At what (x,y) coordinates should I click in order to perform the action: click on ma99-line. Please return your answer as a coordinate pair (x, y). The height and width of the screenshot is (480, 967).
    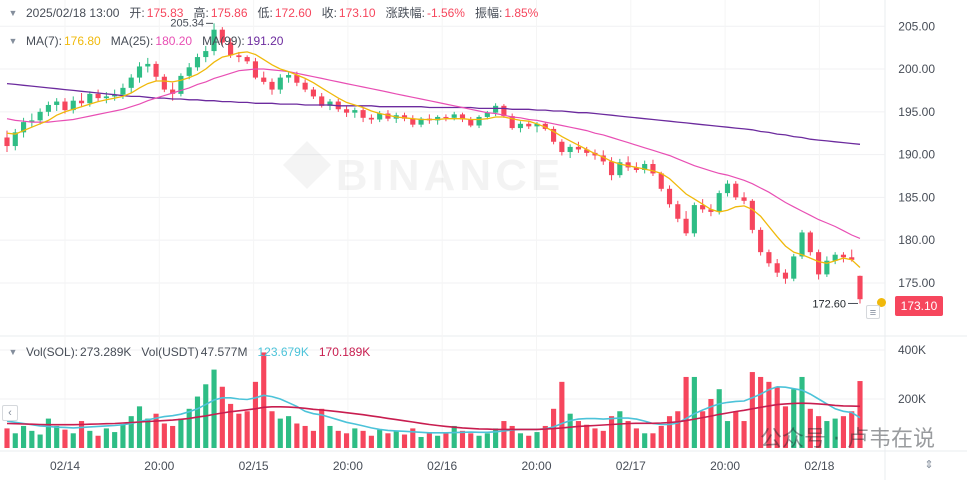
    Looking at the image, I should click on (433, 113).